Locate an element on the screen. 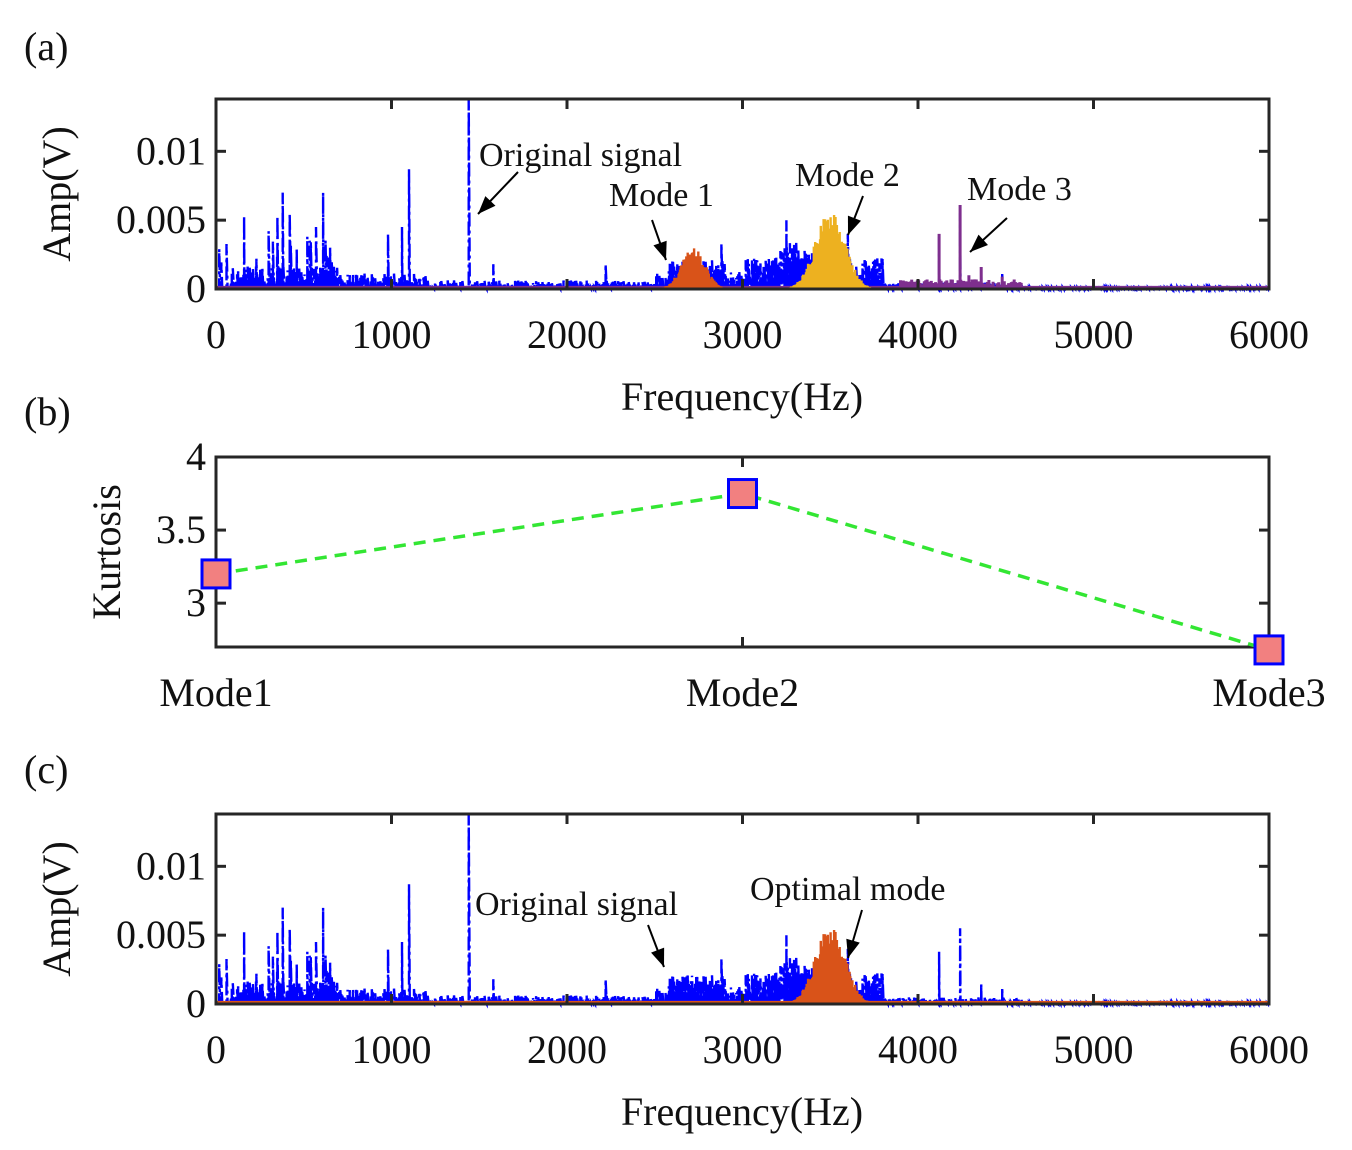 This screenshot has height=1150, width=1352. panel-a-ylabel: Amp(V) is located at coordinates (56, 194).